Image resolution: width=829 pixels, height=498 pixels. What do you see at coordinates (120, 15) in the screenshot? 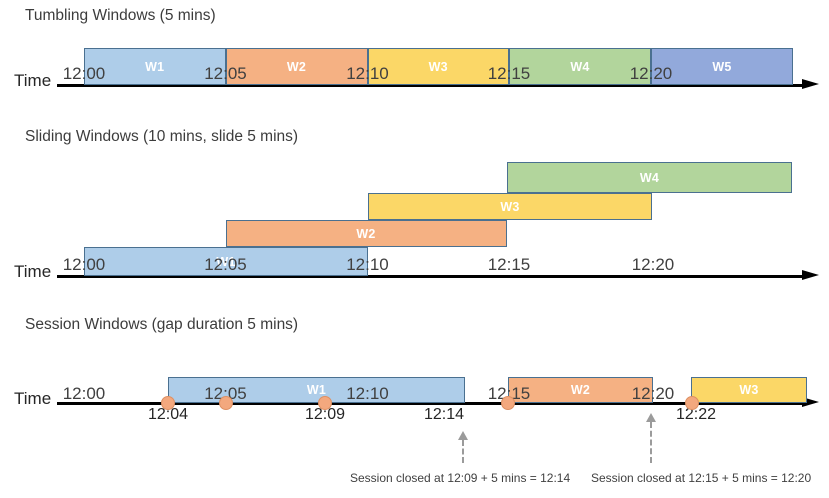
I see `tumbling-section-title: Tumbling Windows (5 mins)` at bounding box center [120, 15].